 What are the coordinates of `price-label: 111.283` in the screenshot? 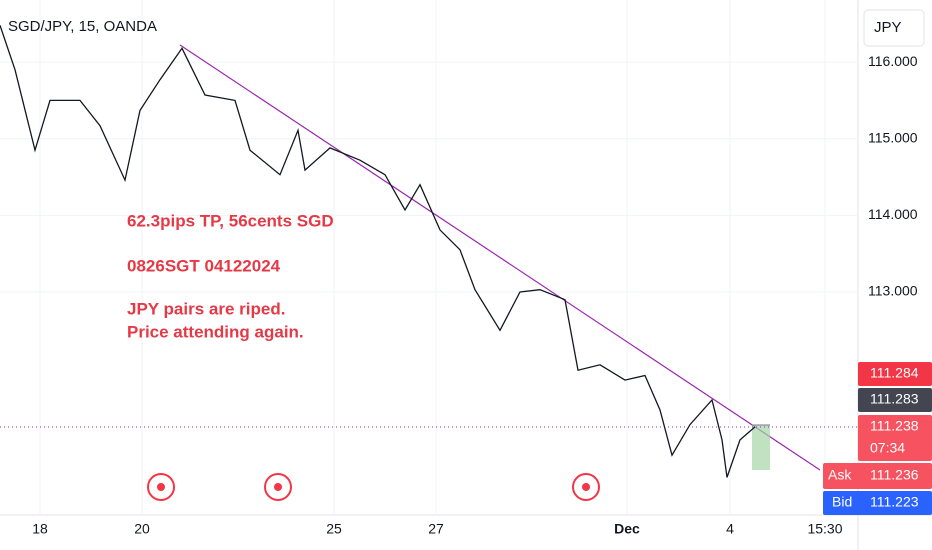 It's located at (894, 399).